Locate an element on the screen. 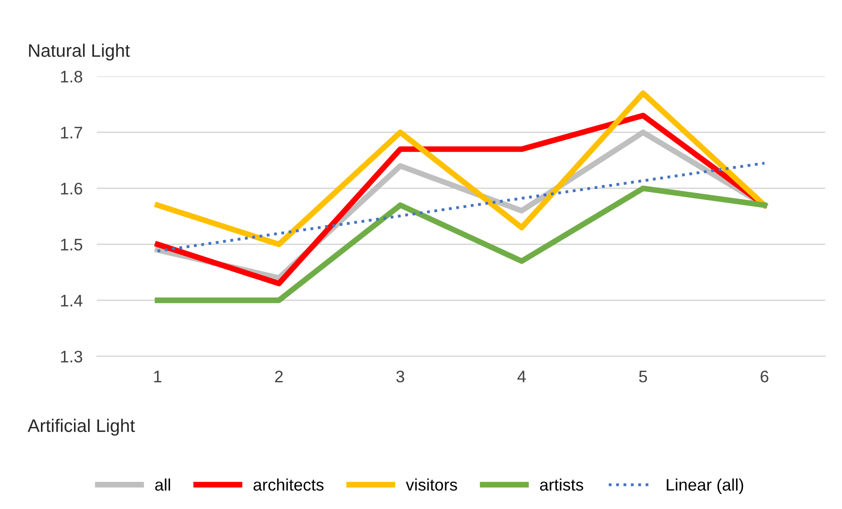 This screenshot has width=842, height=509. legend-label: Linear (all) is located at coordinates (705, 486).